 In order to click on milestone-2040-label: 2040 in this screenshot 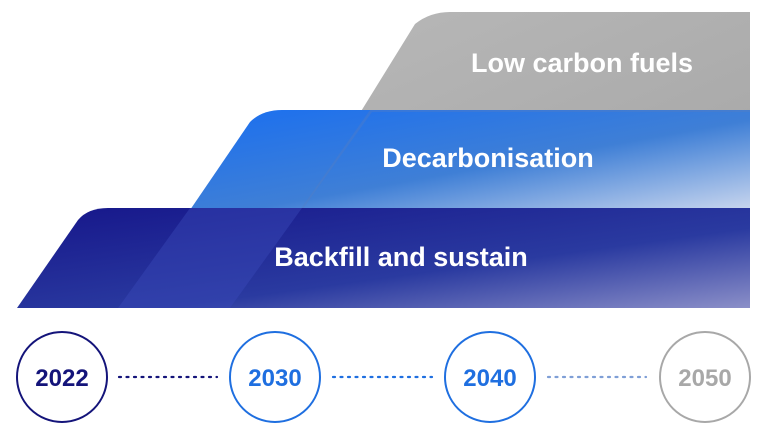, I will do `click(489, 378)`.